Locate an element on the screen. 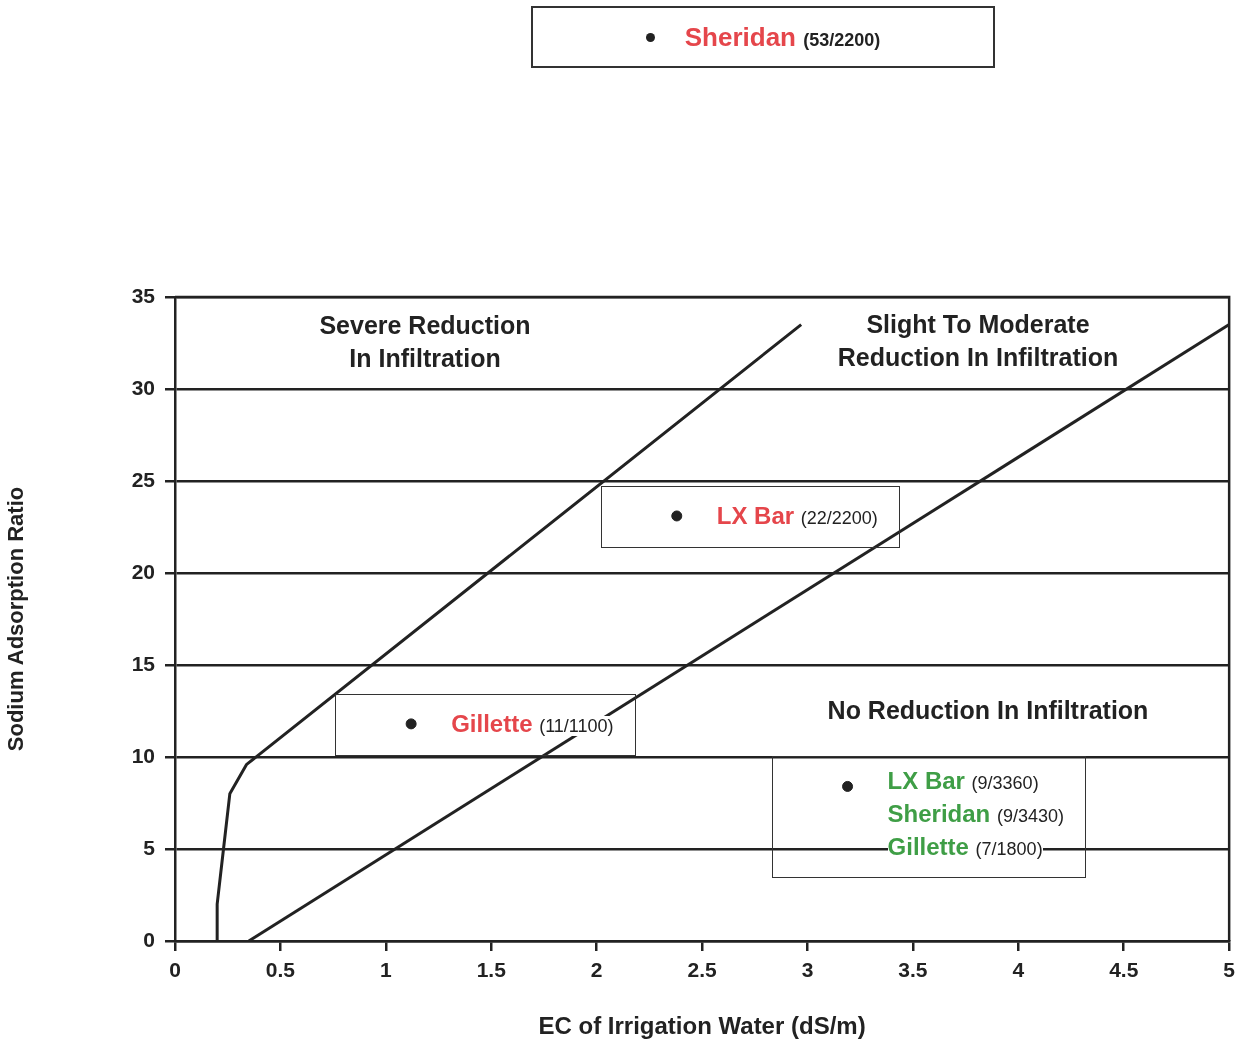 The image size is (1243, 1046). x-tick-label: 4 is located at coordinates (1018, 970).